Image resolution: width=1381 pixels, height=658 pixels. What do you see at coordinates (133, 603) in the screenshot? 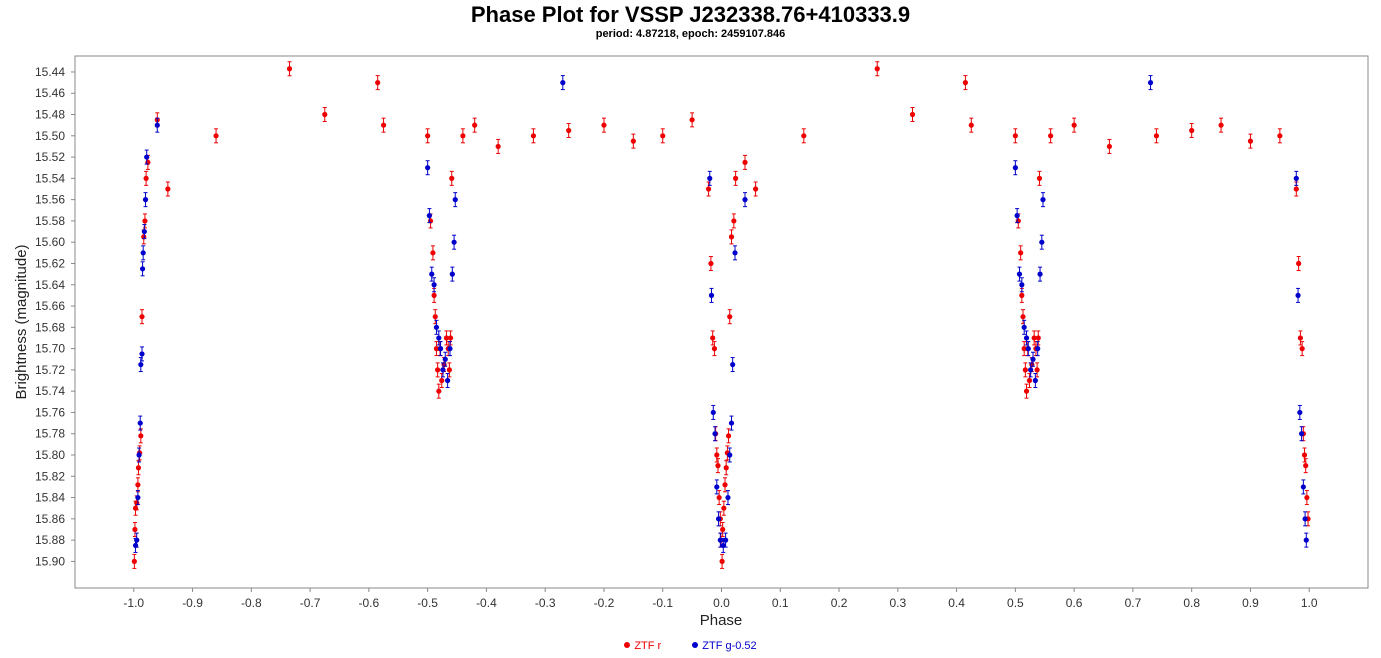
I see `x-tick-label: -1.0` at bounding box center [133, 603].